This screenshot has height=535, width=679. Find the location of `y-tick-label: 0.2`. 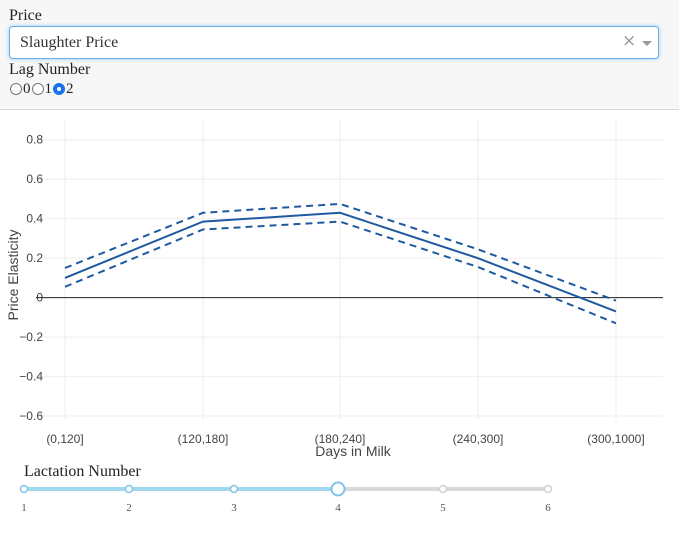

y-tick-label: 0.2 is located at coordinates (34, 258).